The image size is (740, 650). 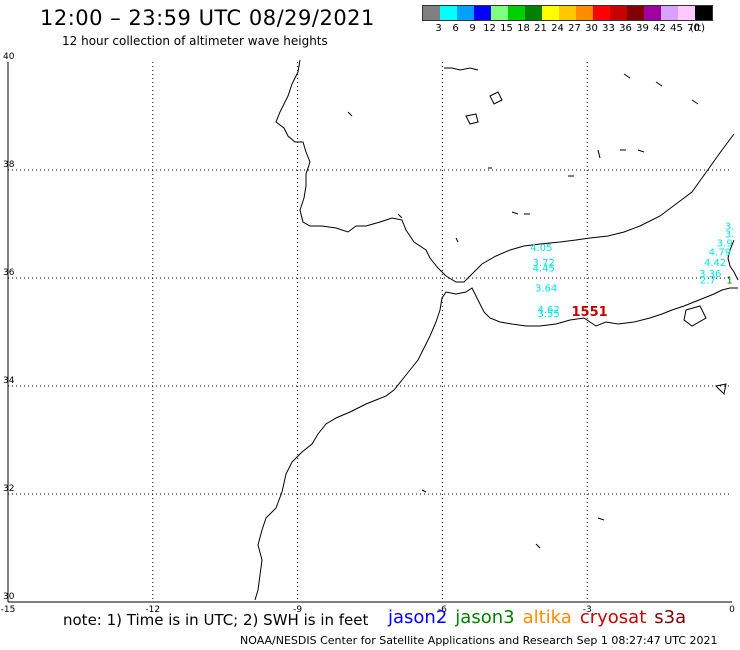 What do you see at coordinates (548, 314) in the screenshot?
I see `wave-height-label: 3.55` at bounding box center [548, 314].